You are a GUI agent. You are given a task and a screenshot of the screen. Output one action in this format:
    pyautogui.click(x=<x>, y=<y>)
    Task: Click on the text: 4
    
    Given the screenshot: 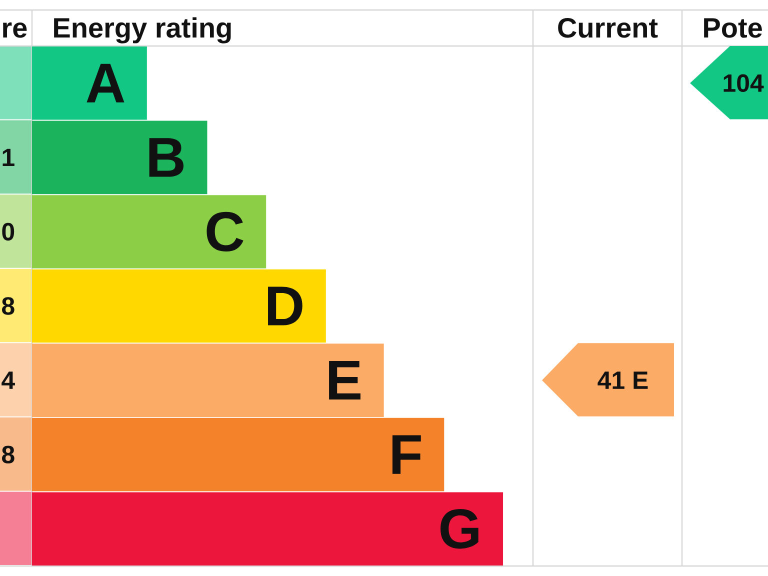 What is the action you would take?
    pyautogui.click(x=8, y=380)
    